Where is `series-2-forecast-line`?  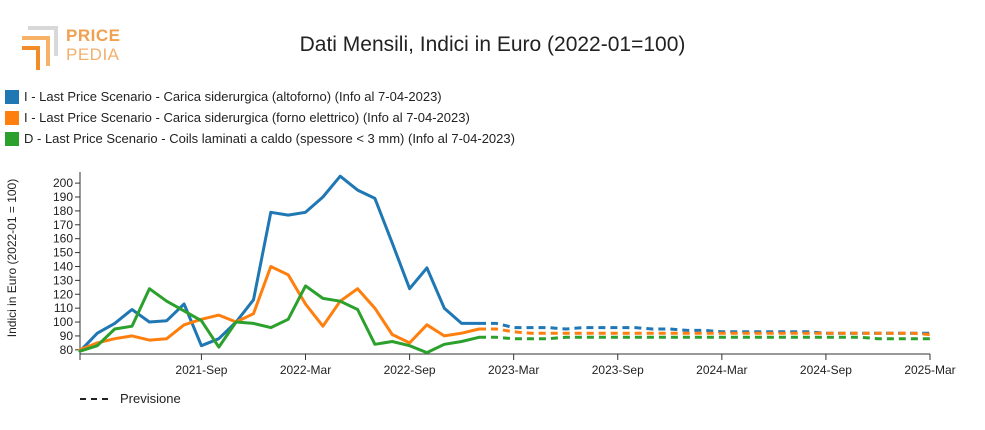 series-2-forecast-line is located at coordinates (704, 338).